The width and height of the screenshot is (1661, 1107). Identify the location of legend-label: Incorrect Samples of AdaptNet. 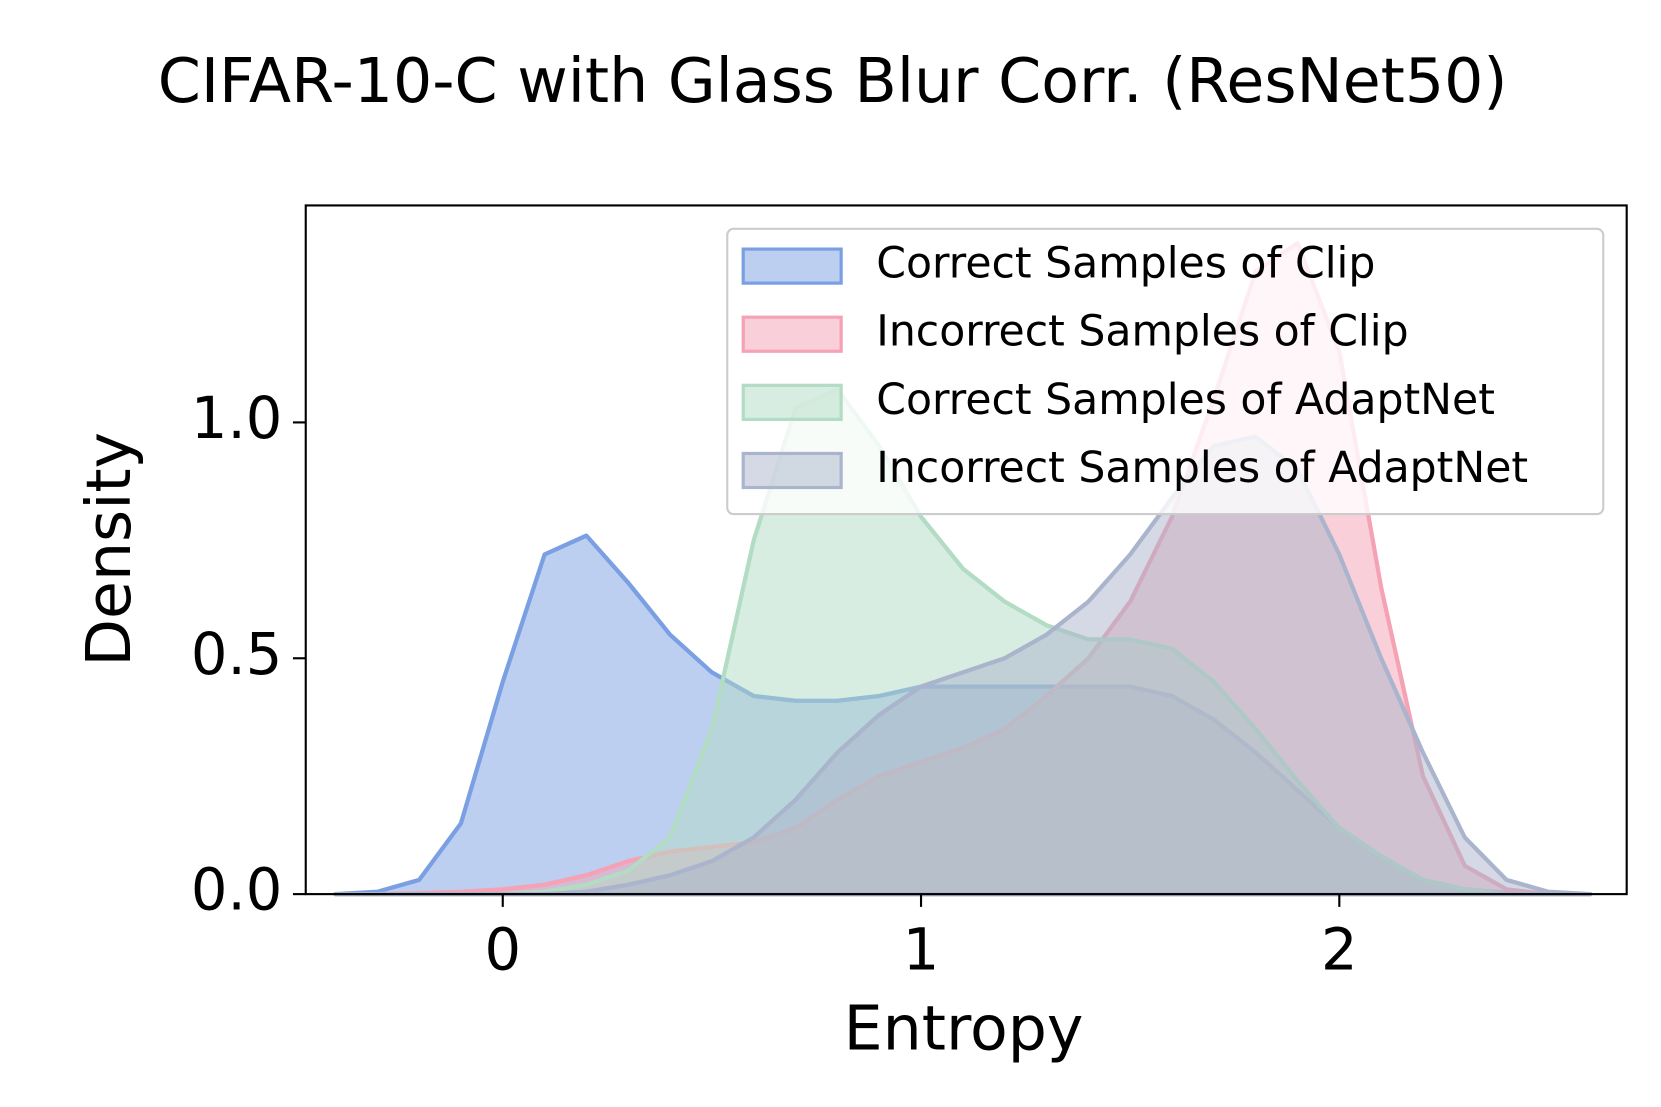
(1202, 468).